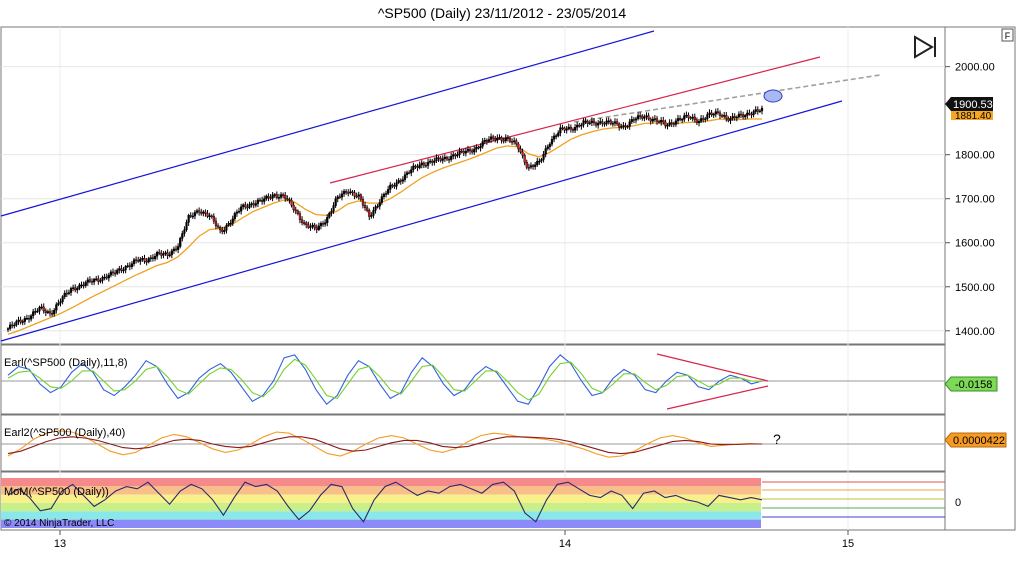 Image resolution: width=1016 pixels, height=580 pixels. I want to click on wedge-upper-line, so click(712, 367).